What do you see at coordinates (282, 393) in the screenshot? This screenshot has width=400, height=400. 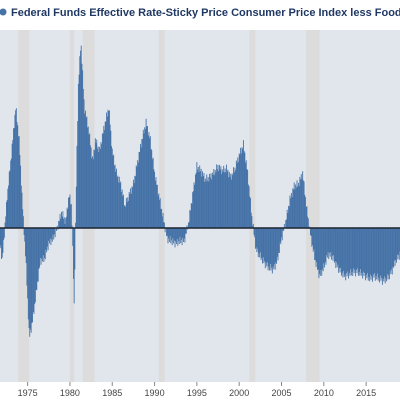 I see `x-tick-label: 2005` at bounding box center [282, 393].